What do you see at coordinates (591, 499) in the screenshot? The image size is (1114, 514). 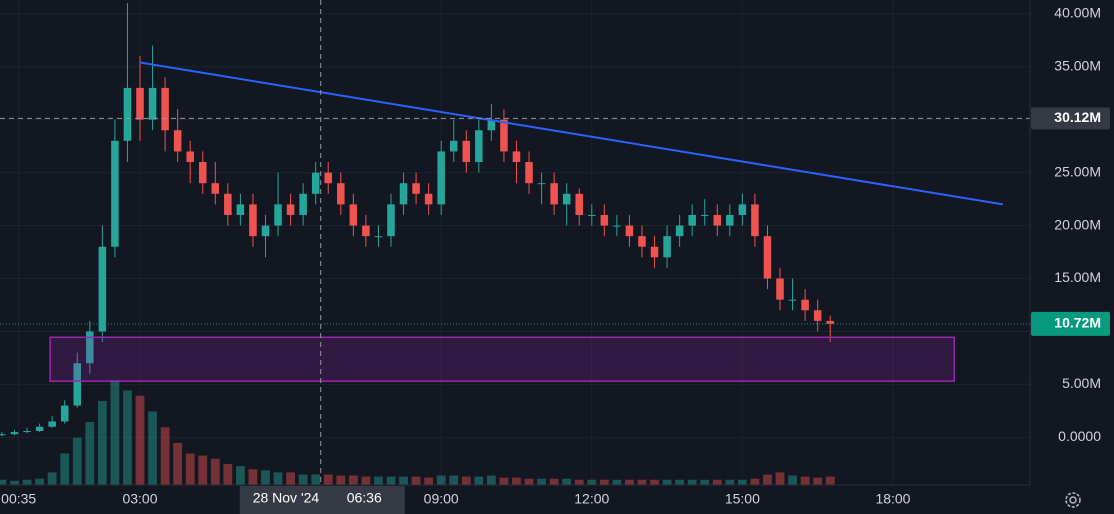 I see `x-tick-label: 12:00` at bounding box center [591, 499].